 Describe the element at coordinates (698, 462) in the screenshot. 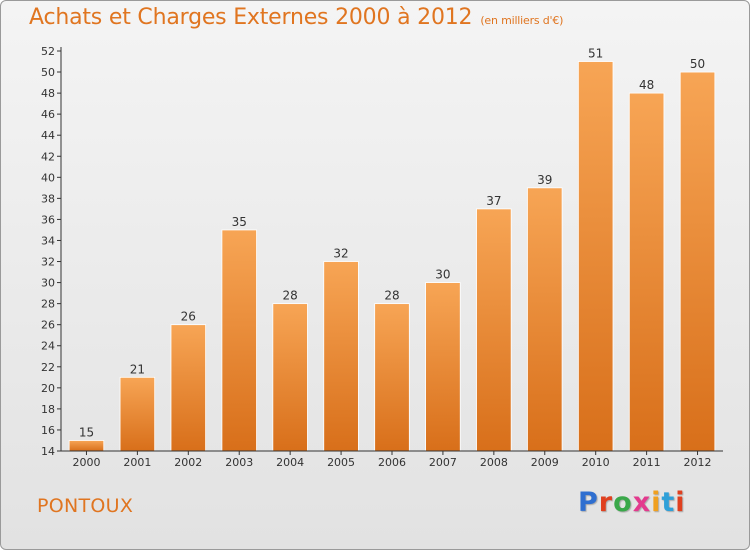

I see `x-tick-label: 2012` at that location.